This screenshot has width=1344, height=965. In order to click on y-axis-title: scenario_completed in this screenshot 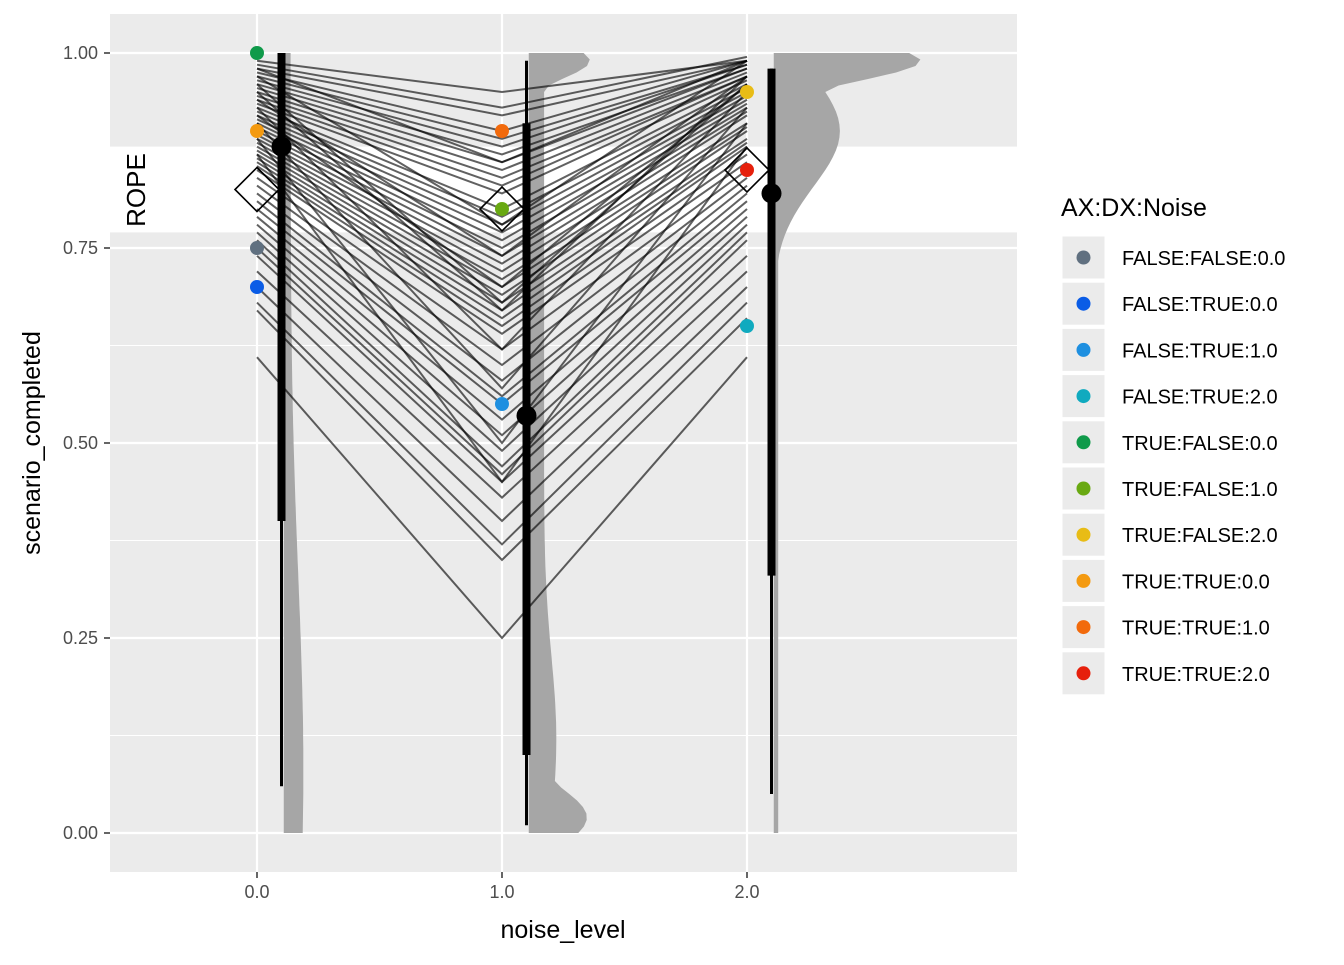, I will do `click(32, 443)`.